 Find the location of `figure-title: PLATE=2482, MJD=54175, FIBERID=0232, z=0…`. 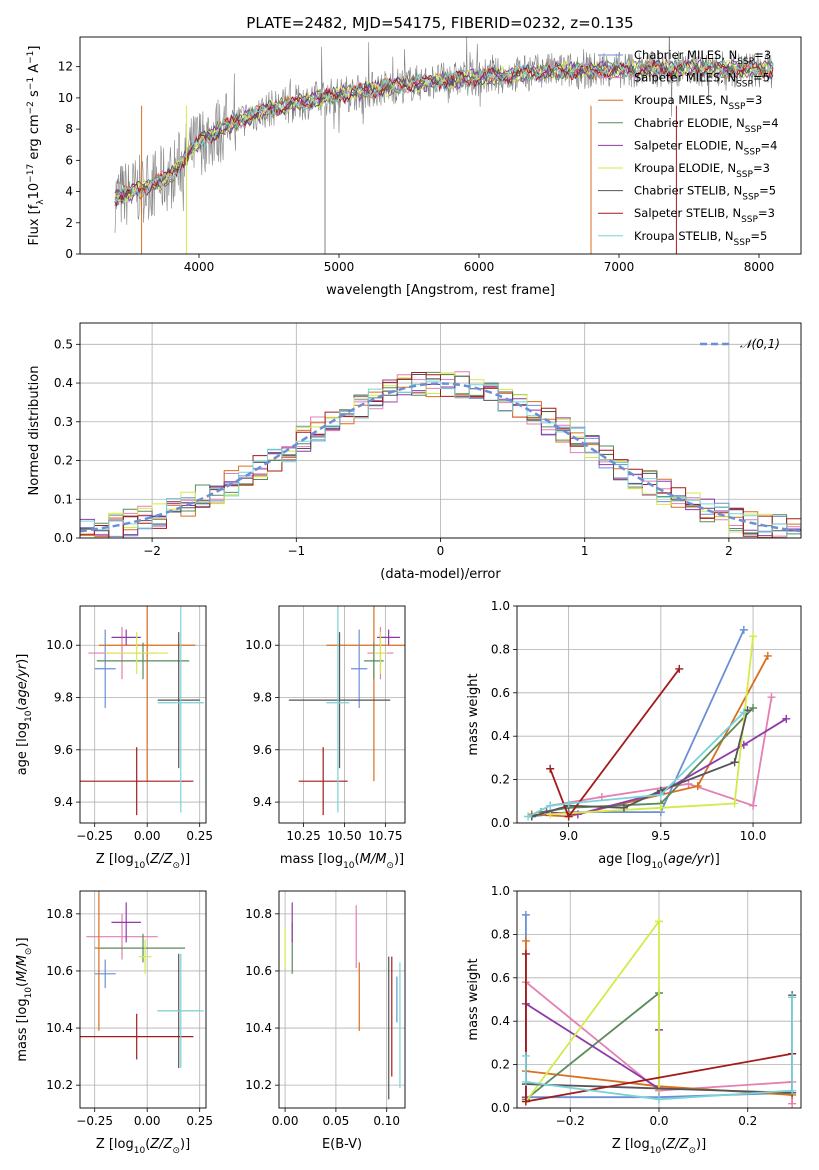

figure-title: PLATE=2482, MJD=54175, FIBERID=0232, z=0… is located at coordinates (439, 23).